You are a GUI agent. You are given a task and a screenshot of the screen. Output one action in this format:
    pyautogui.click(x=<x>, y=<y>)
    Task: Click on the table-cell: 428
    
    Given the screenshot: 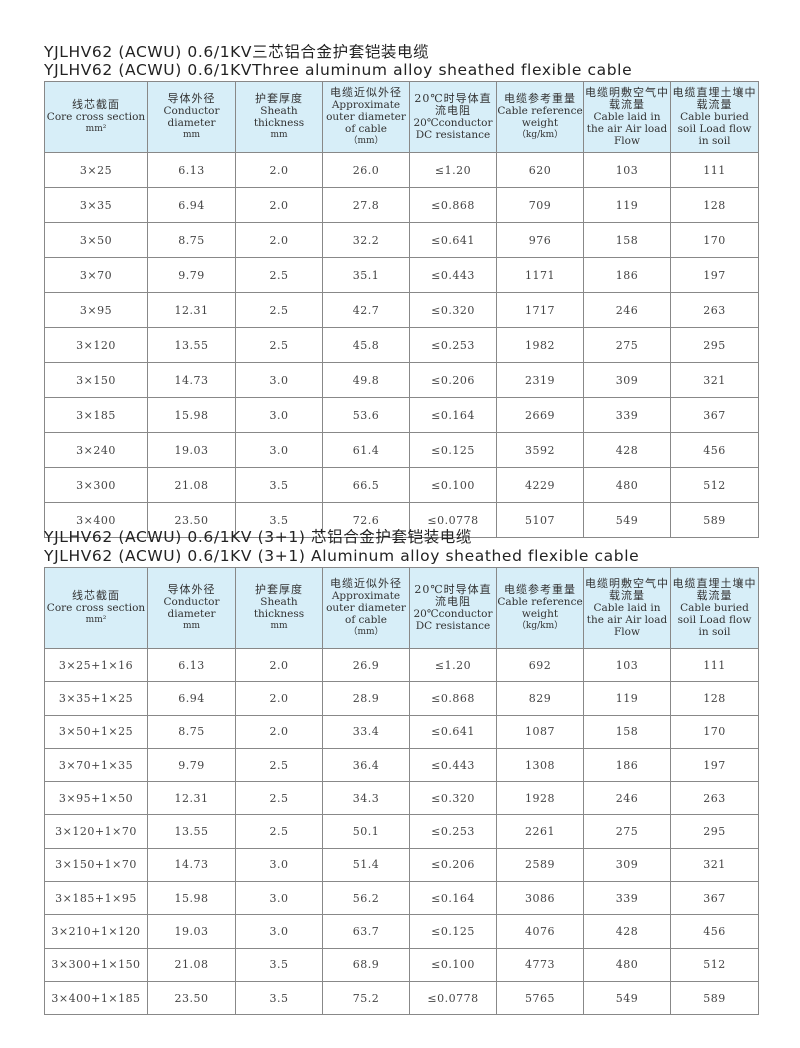 What is the action you would take?
    pyautogui.click(x=627, y=931)
    